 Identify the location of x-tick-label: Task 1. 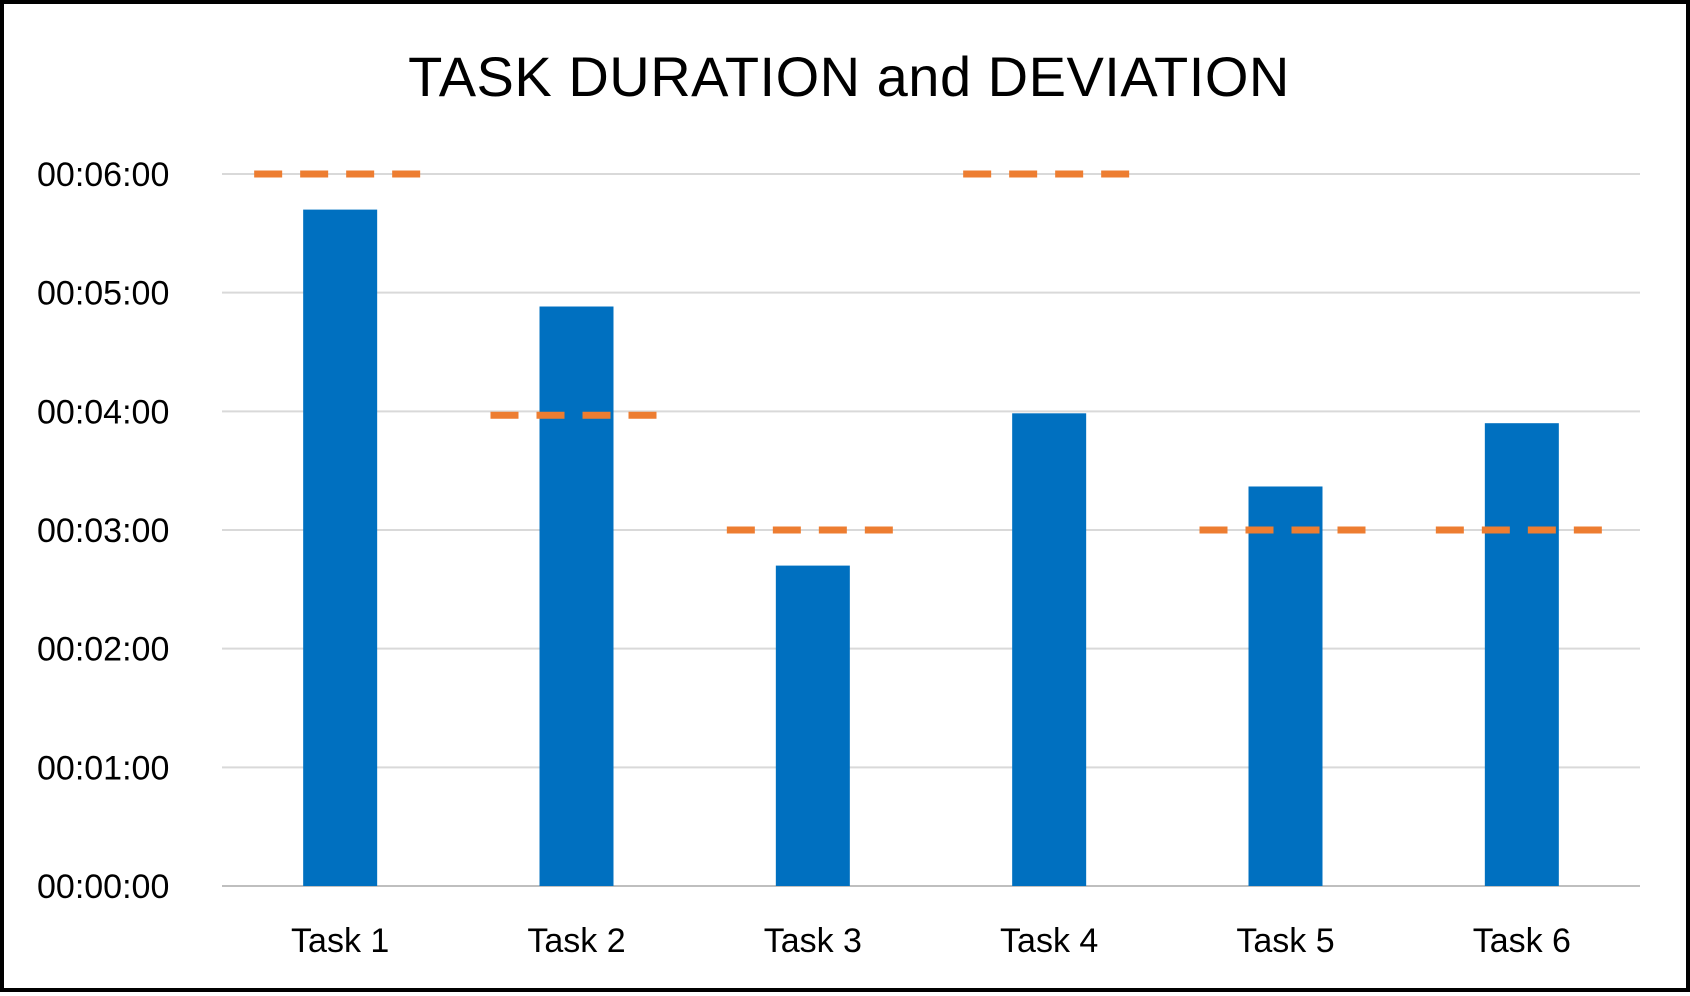
(340, 941).